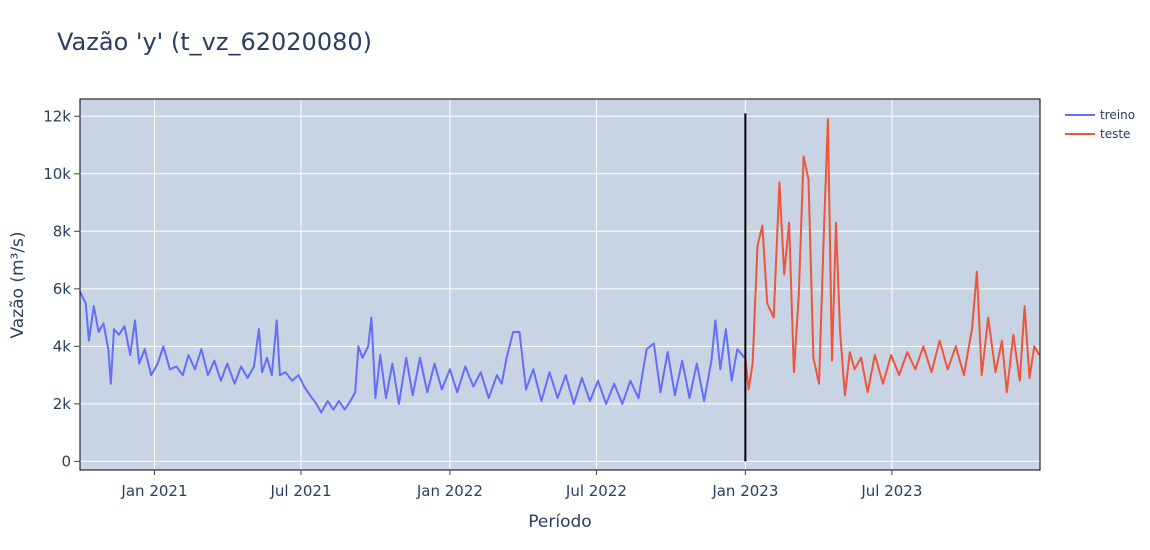  I want to click on x-tick-label: Jul 2023, so click(891, 491).